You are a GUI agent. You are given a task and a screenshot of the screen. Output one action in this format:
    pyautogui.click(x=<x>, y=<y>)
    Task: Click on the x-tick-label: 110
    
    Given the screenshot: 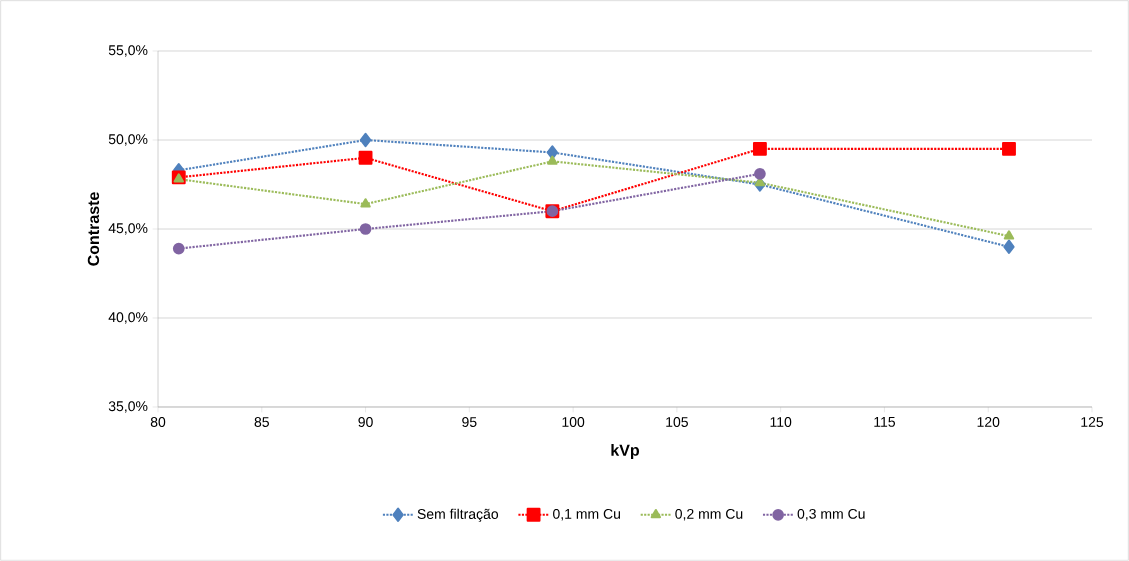 What is the action you would take?
    pyautogui.click(x=781, y=422)
    